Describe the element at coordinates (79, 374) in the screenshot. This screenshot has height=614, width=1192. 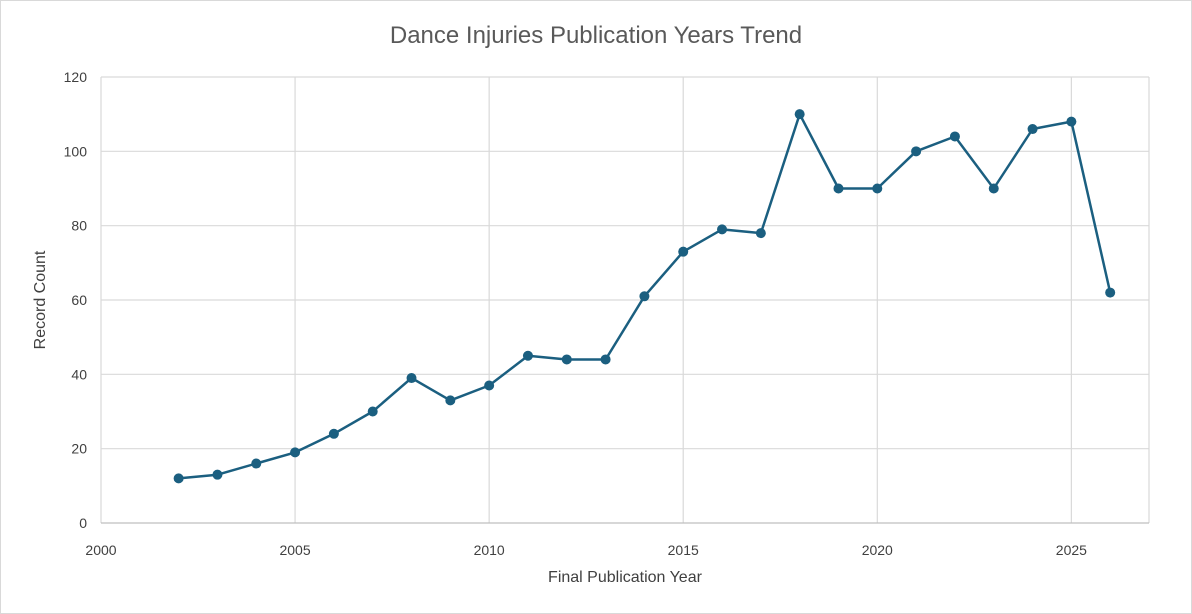
I see `y-tick-label: 40` at that location.